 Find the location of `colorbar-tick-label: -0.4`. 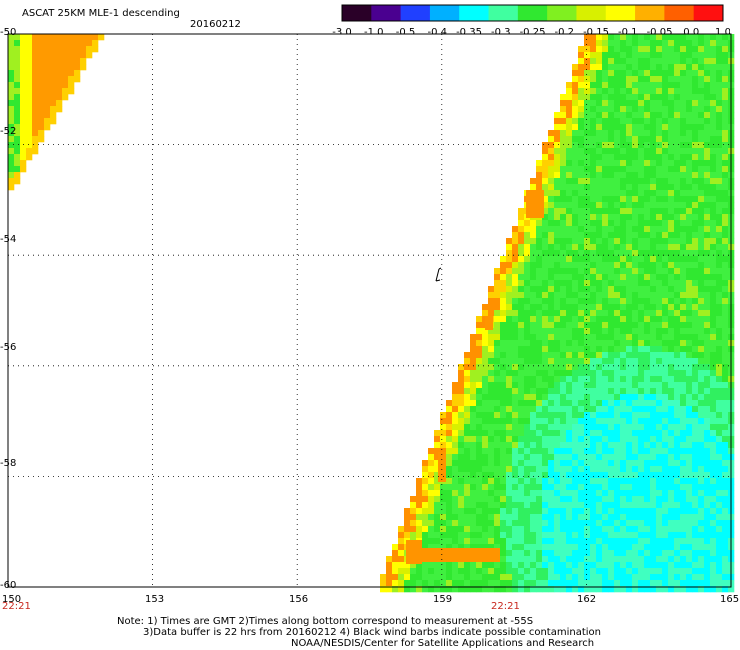

colorbar-tick-label: -0.4 is located at coordinates (437, 32).